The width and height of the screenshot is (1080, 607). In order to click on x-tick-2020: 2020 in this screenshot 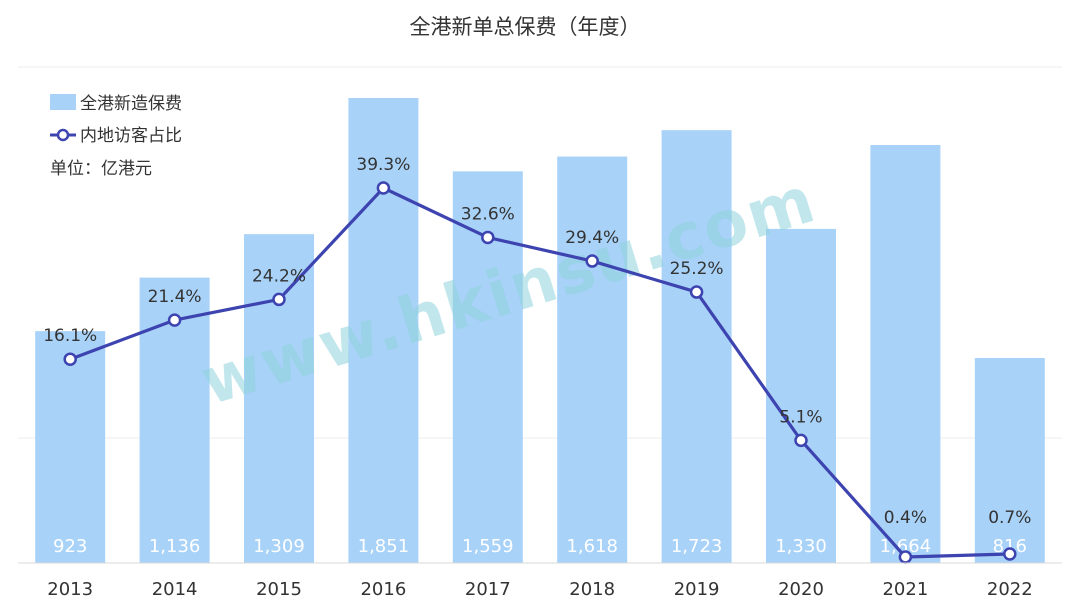, I will do `click(801, 589)`.